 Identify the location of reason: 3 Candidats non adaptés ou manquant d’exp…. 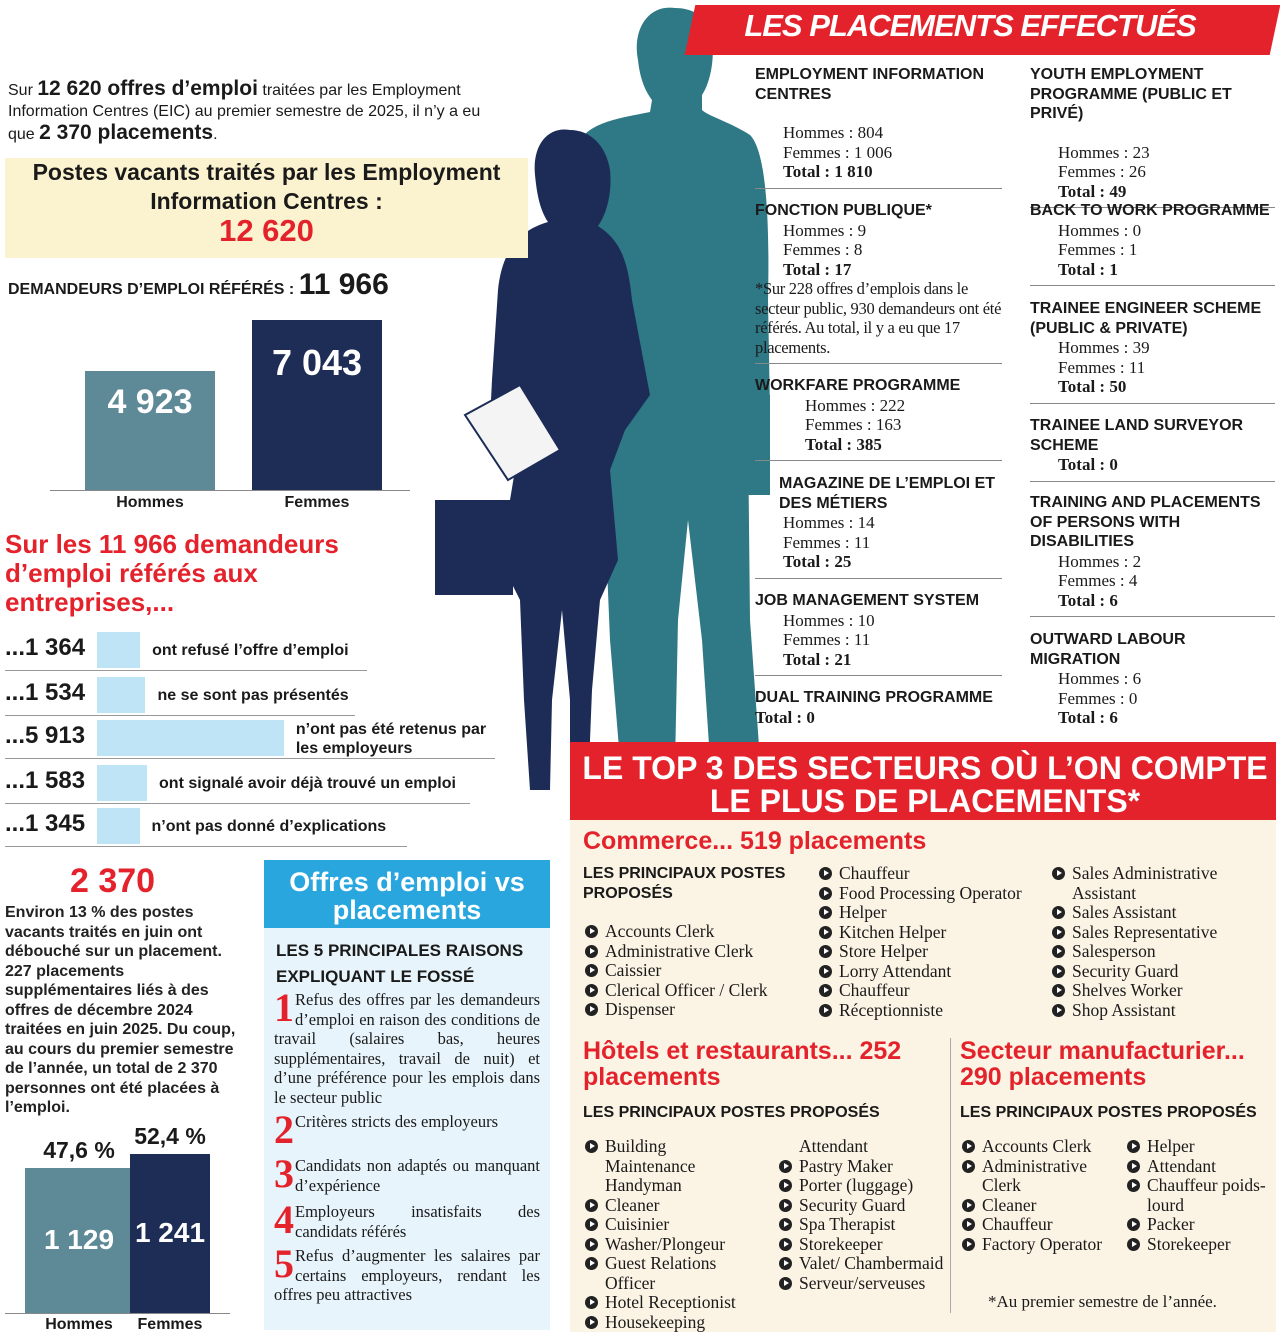
(407, 1174).